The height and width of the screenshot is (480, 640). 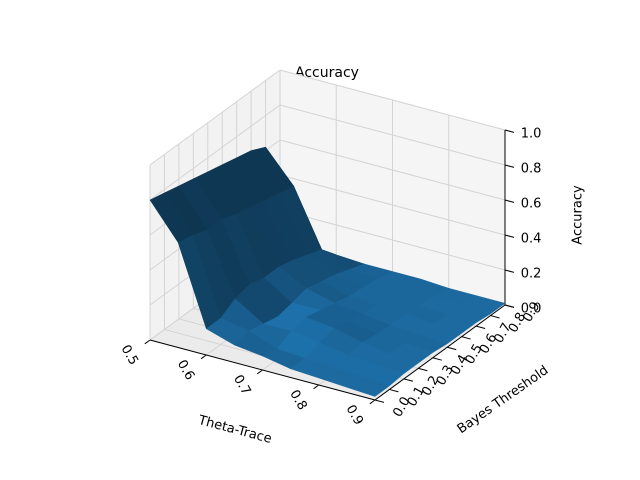 I want to click on x-tick-label: 0.9, so click(x=354, y=414).